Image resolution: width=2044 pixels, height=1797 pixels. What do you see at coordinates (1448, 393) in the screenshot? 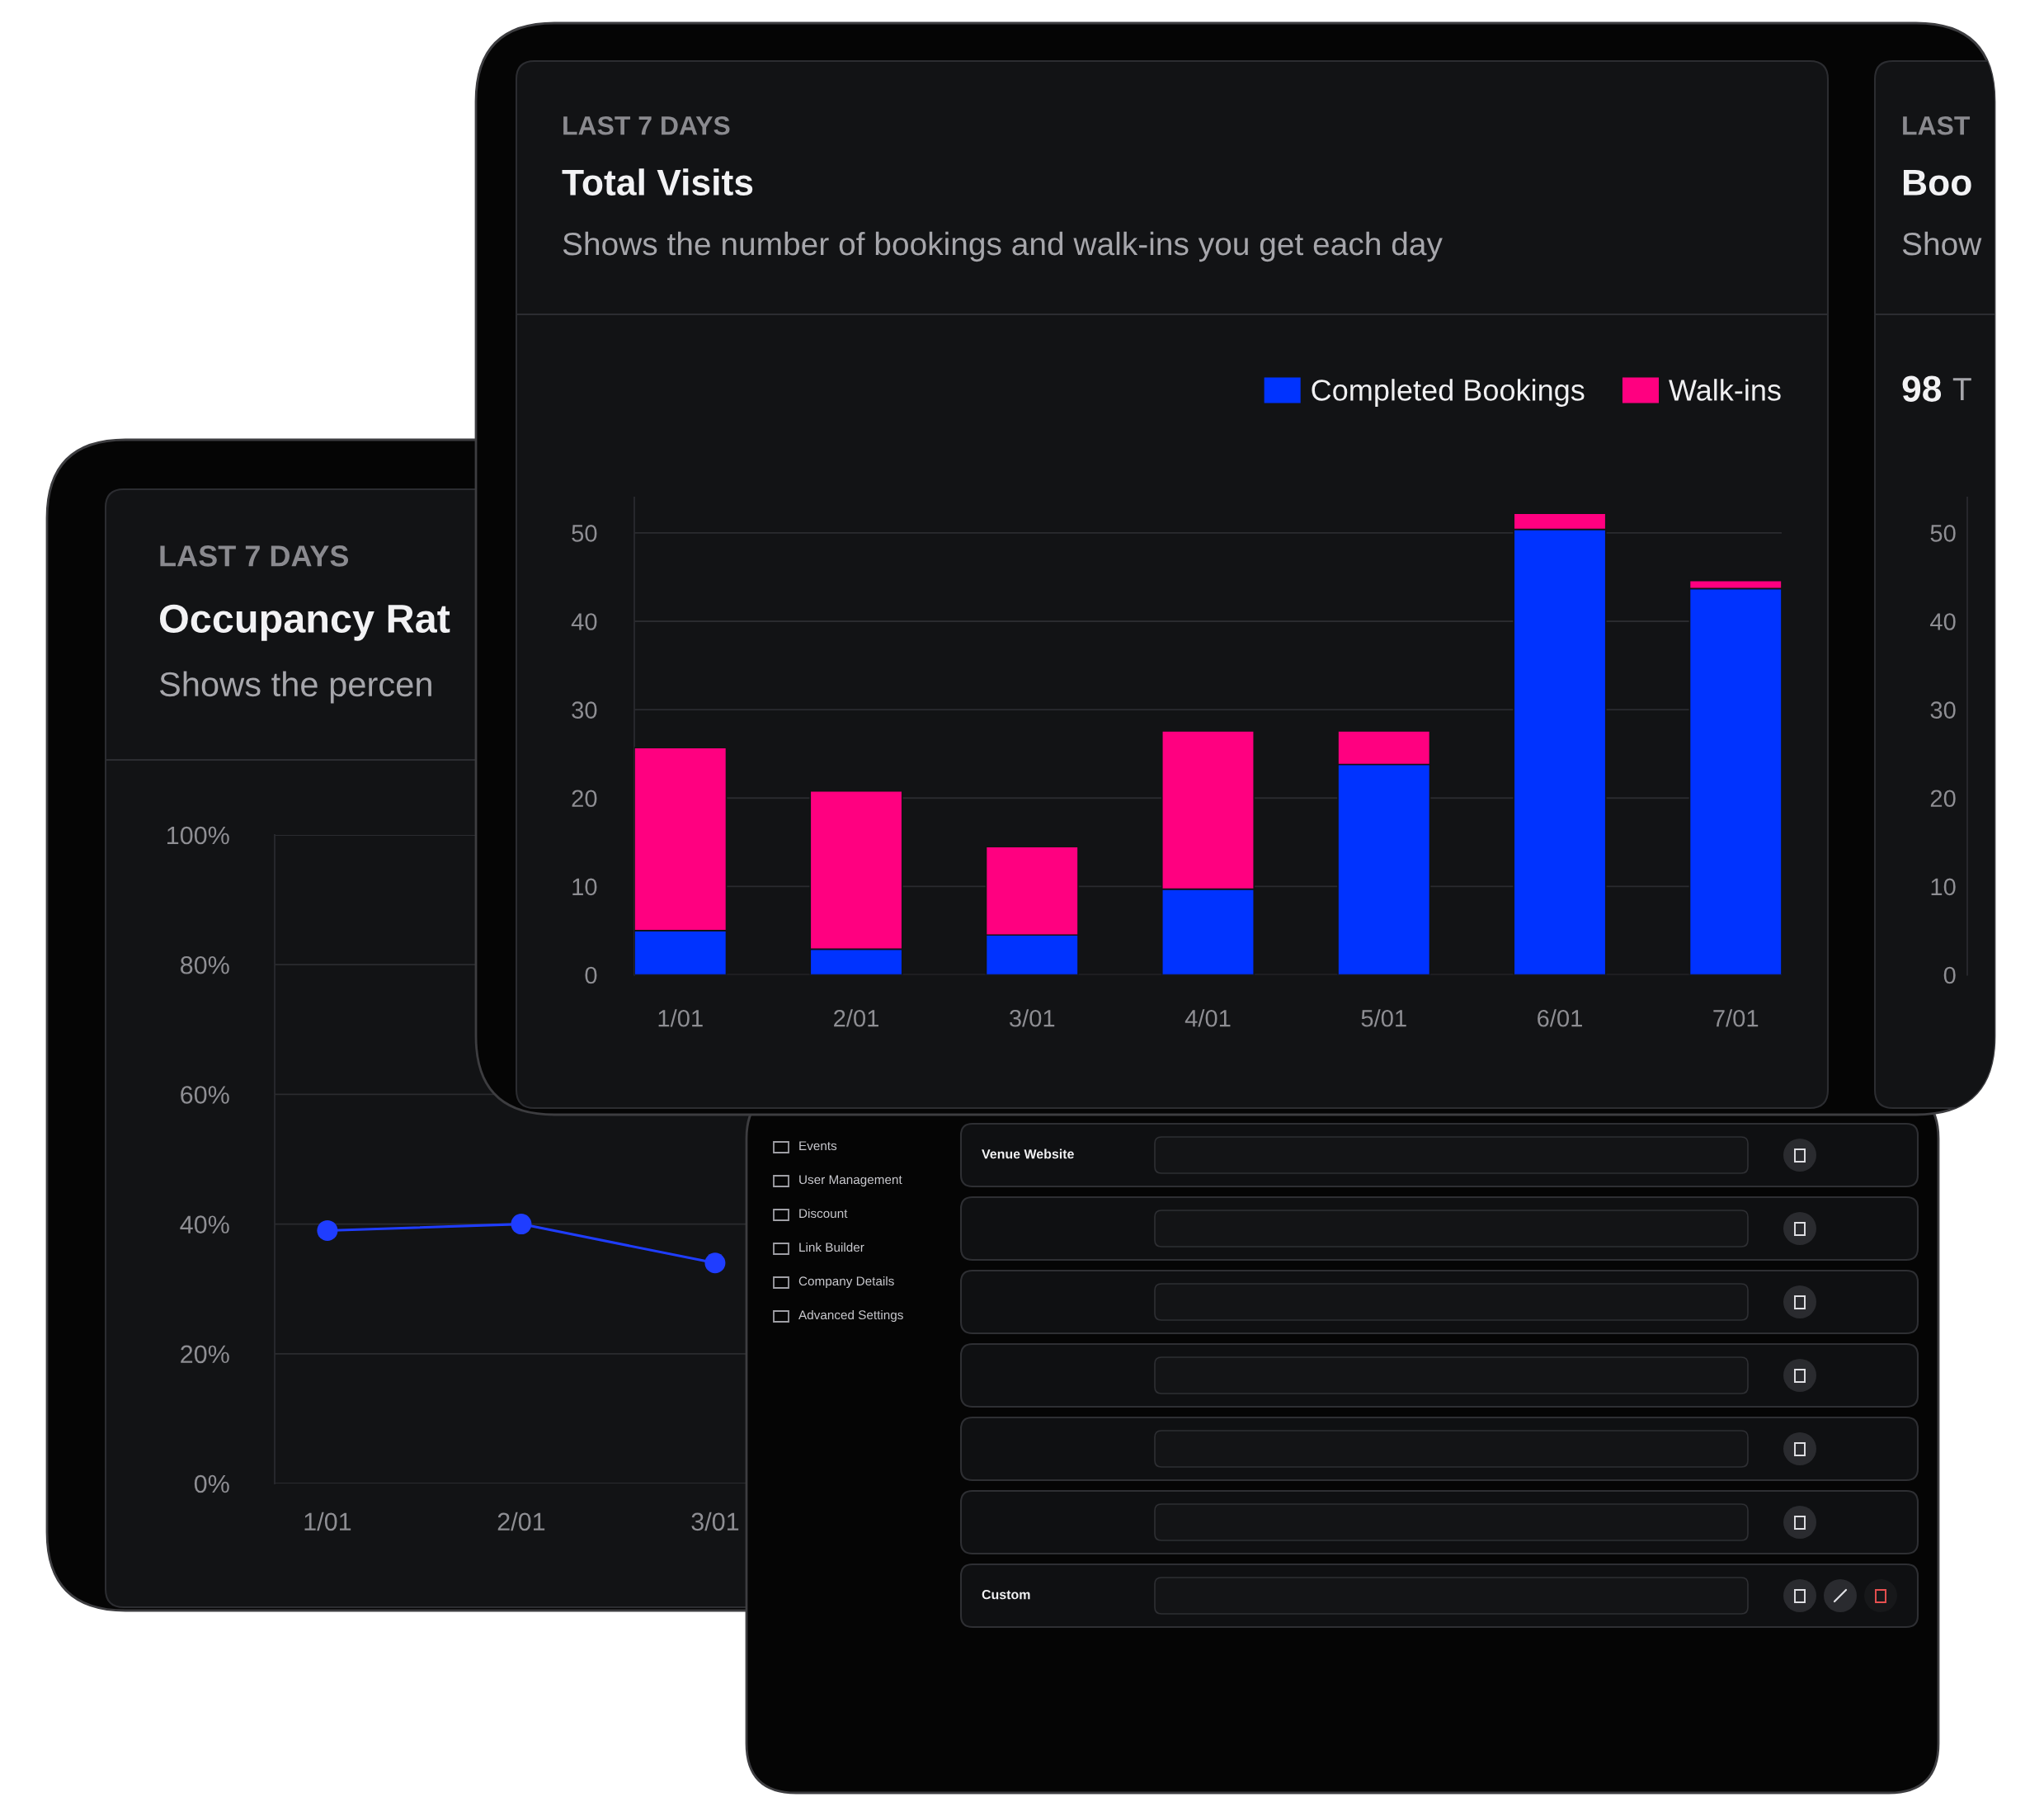
I see `legend-label: Completed Bookings` at bounding box center [1448, 393].